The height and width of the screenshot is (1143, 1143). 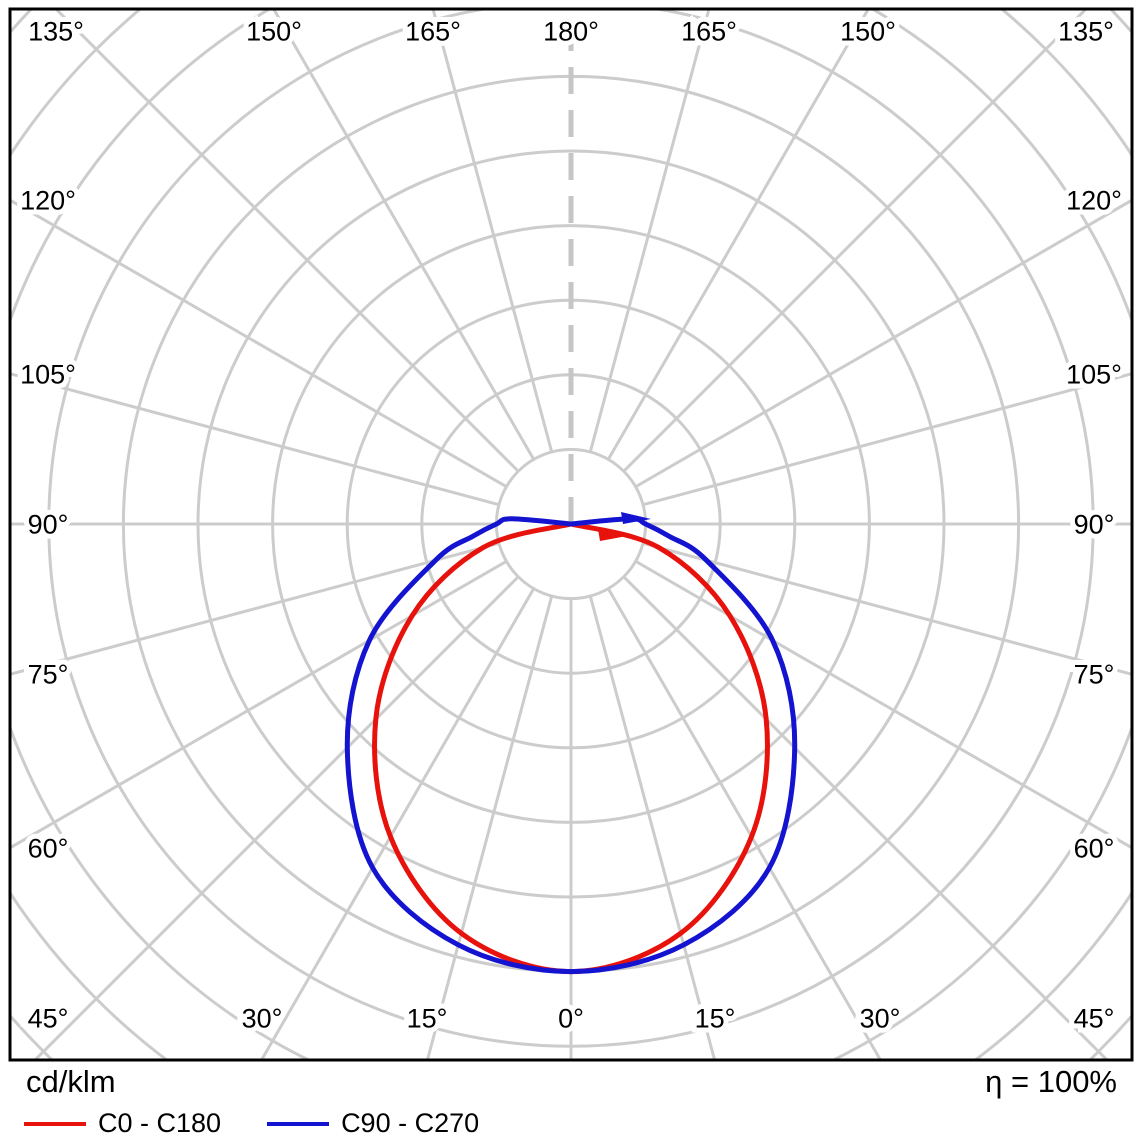 I want to click on angle-label-120-right: 120°, so click(x=1094, y=200).